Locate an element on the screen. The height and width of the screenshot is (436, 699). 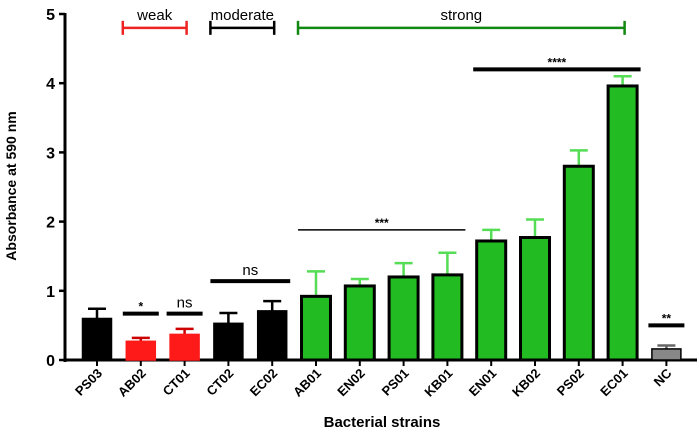
significance-label: *** is located at coordinates (382, 223).